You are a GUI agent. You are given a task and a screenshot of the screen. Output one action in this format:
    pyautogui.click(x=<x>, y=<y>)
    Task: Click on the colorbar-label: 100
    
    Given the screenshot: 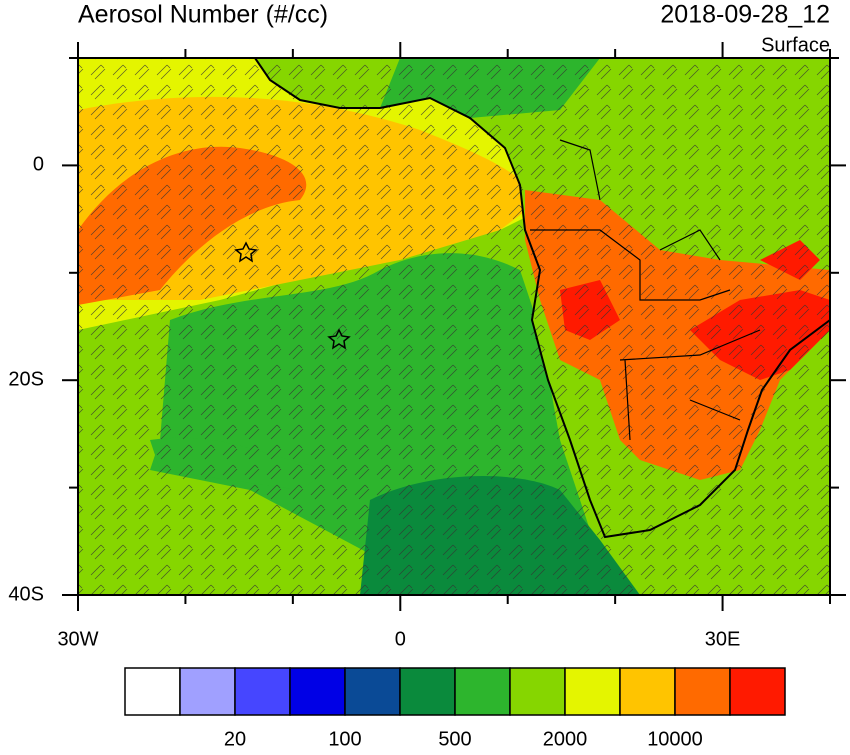 What is the action you would take?
    pyautogui.click(x=344, y=739)
    